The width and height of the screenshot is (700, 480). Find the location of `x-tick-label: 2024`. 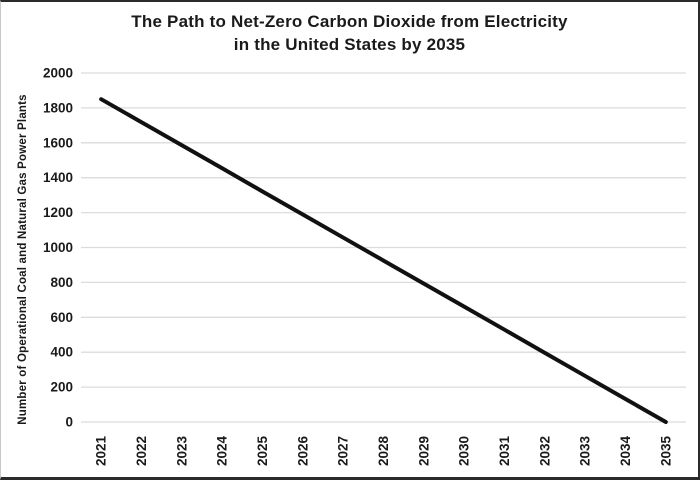

x-tick-label: 2024 is located at coordinates (222, 450).